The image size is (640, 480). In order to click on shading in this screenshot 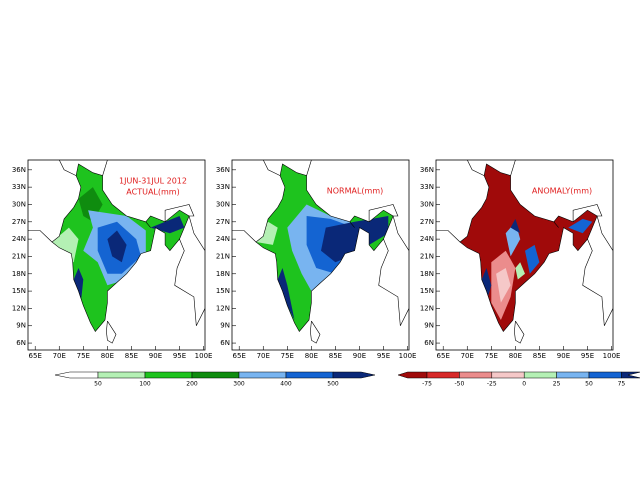, I will do `click(121, 248)`.